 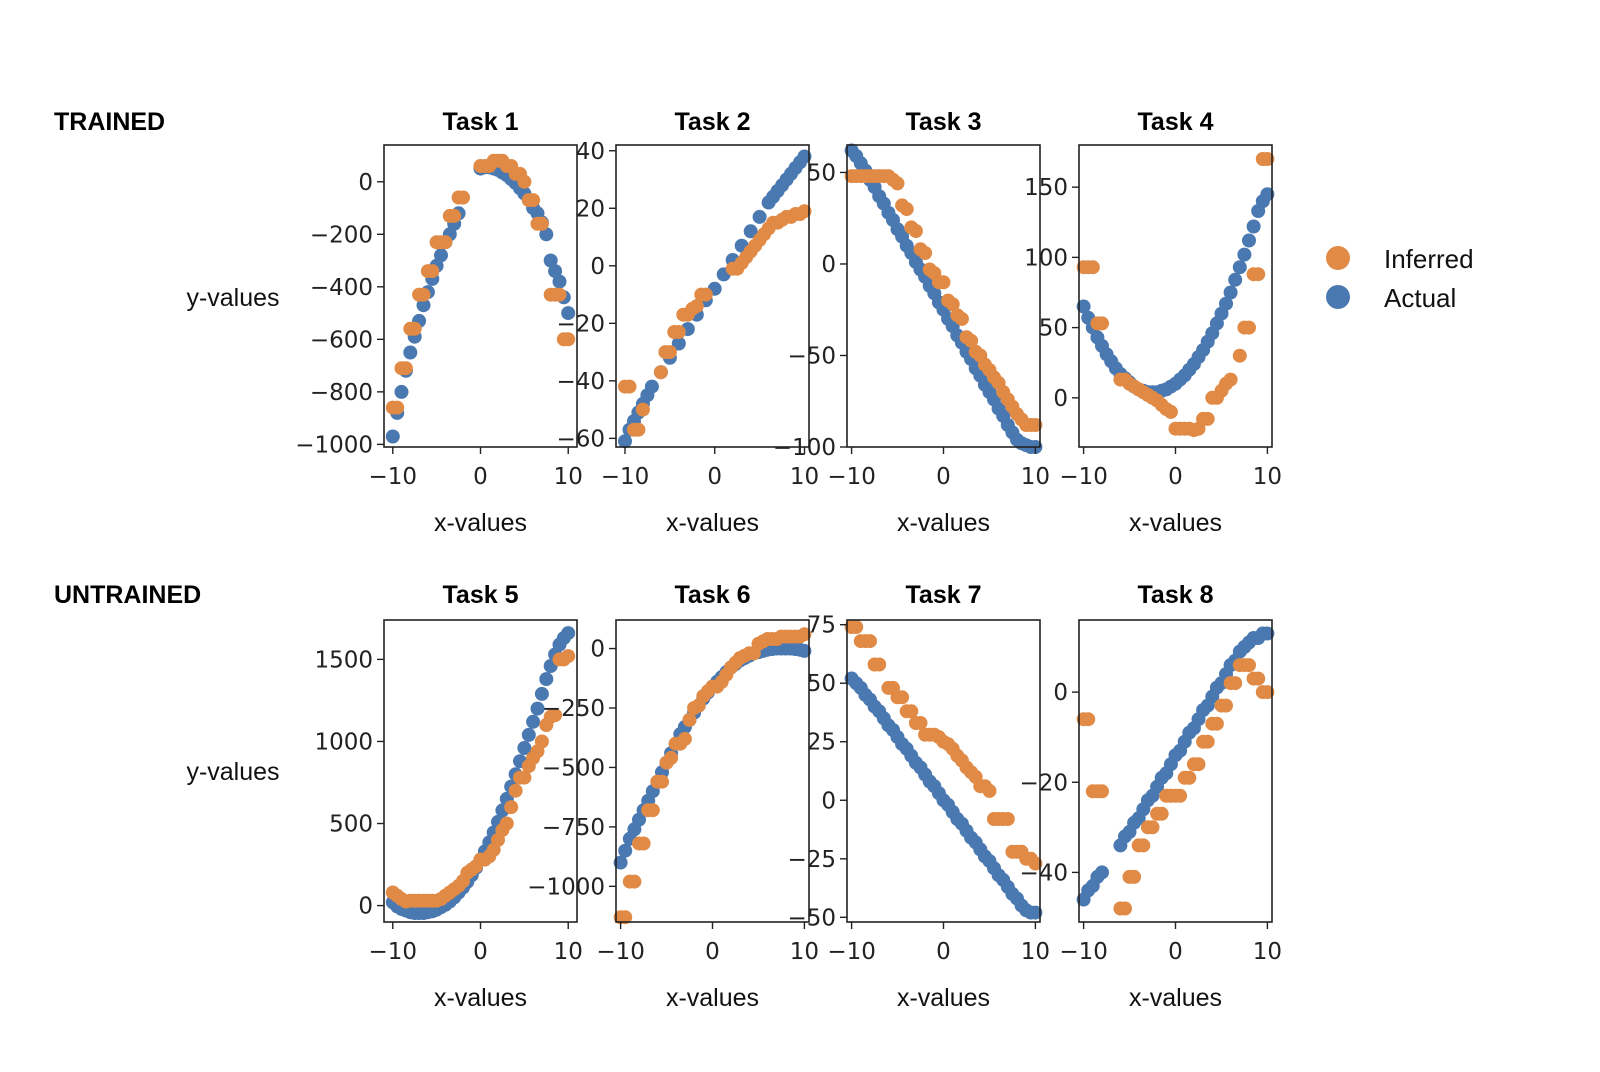 What do you see at coordinates (573, 828) in the screenshot?
I see `y-tick-label: −750` at bounding box center [573, 828].